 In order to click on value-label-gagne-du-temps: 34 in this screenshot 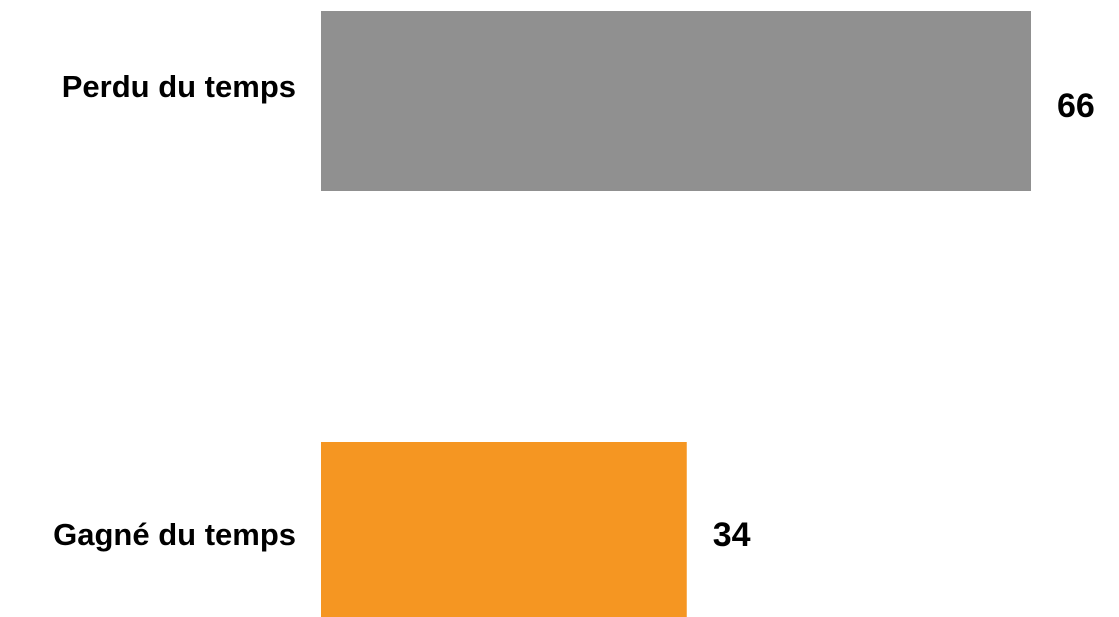, I will do `click(732, 535)`.